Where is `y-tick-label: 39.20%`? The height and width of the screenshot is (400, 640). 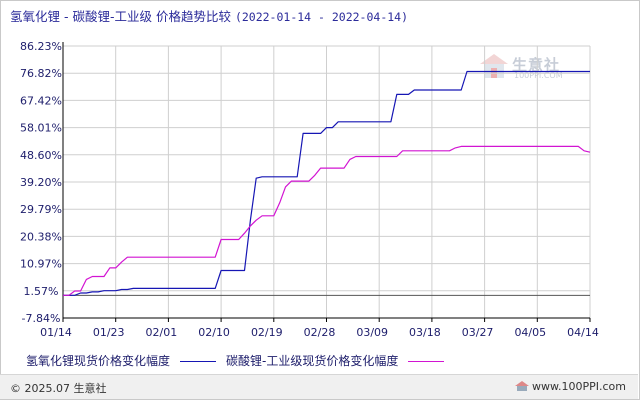 y-tick-label: 39.20% is located at coordinates (41, 182).